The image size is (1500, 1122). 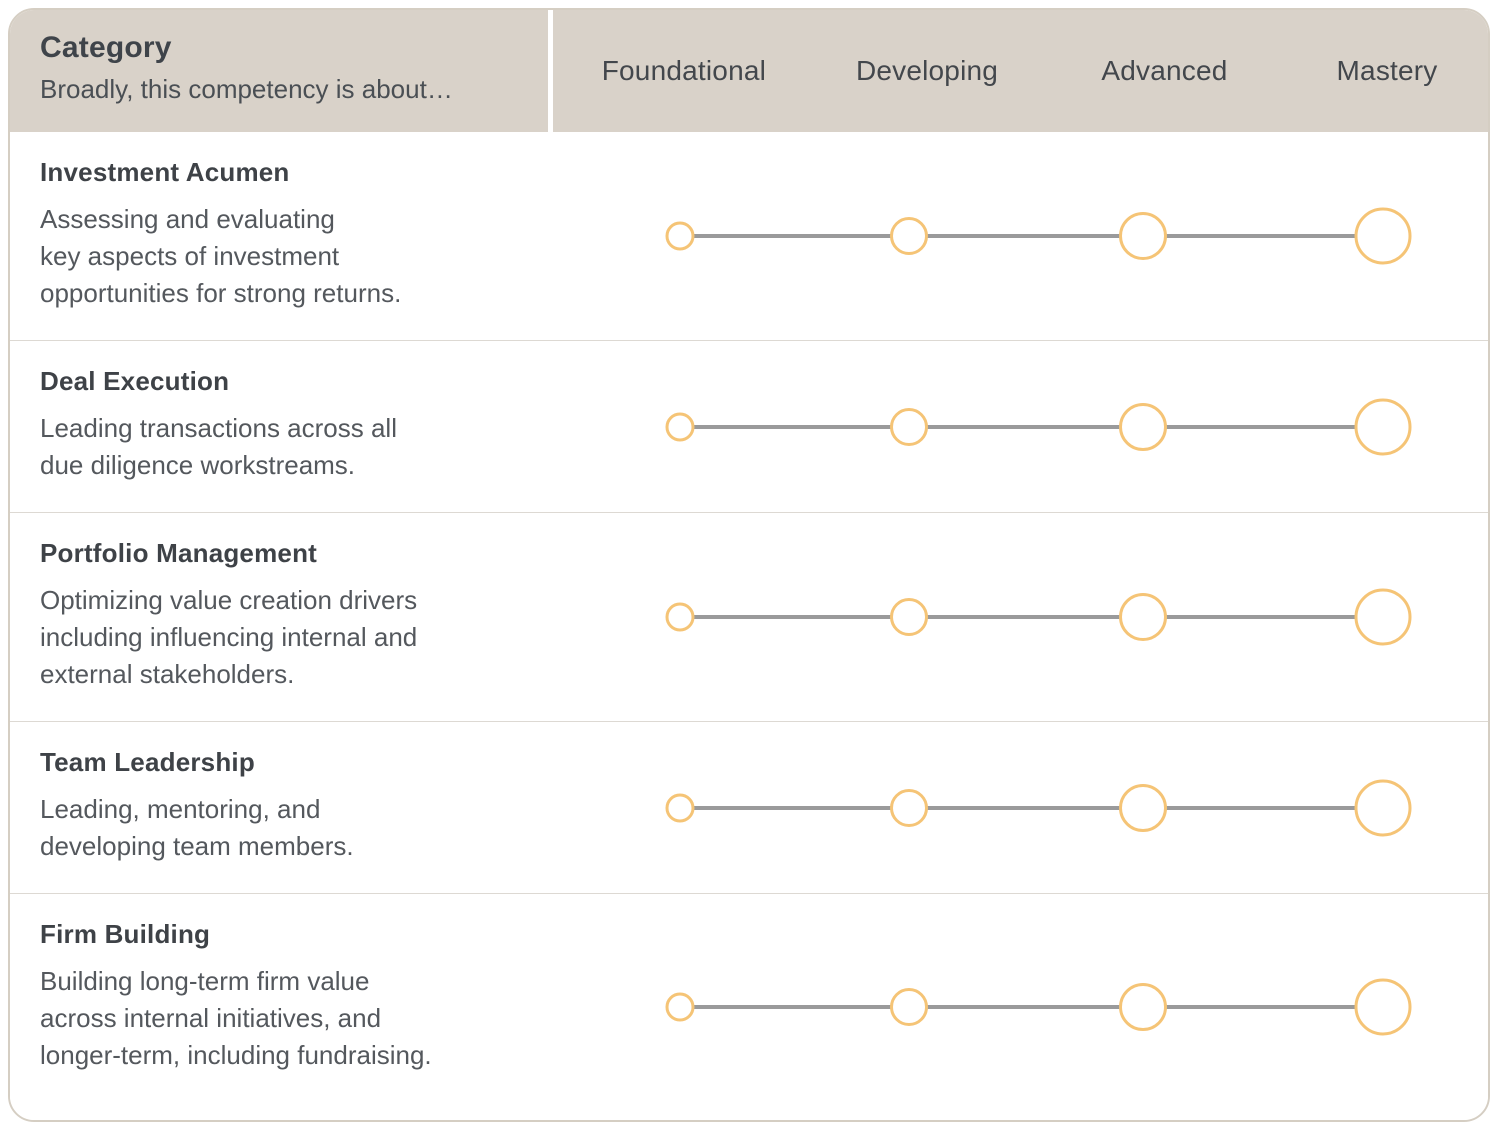 I want to click on level-header-cell: Foundational Developing Advanced Mastery, so click(x=1020, y=71).